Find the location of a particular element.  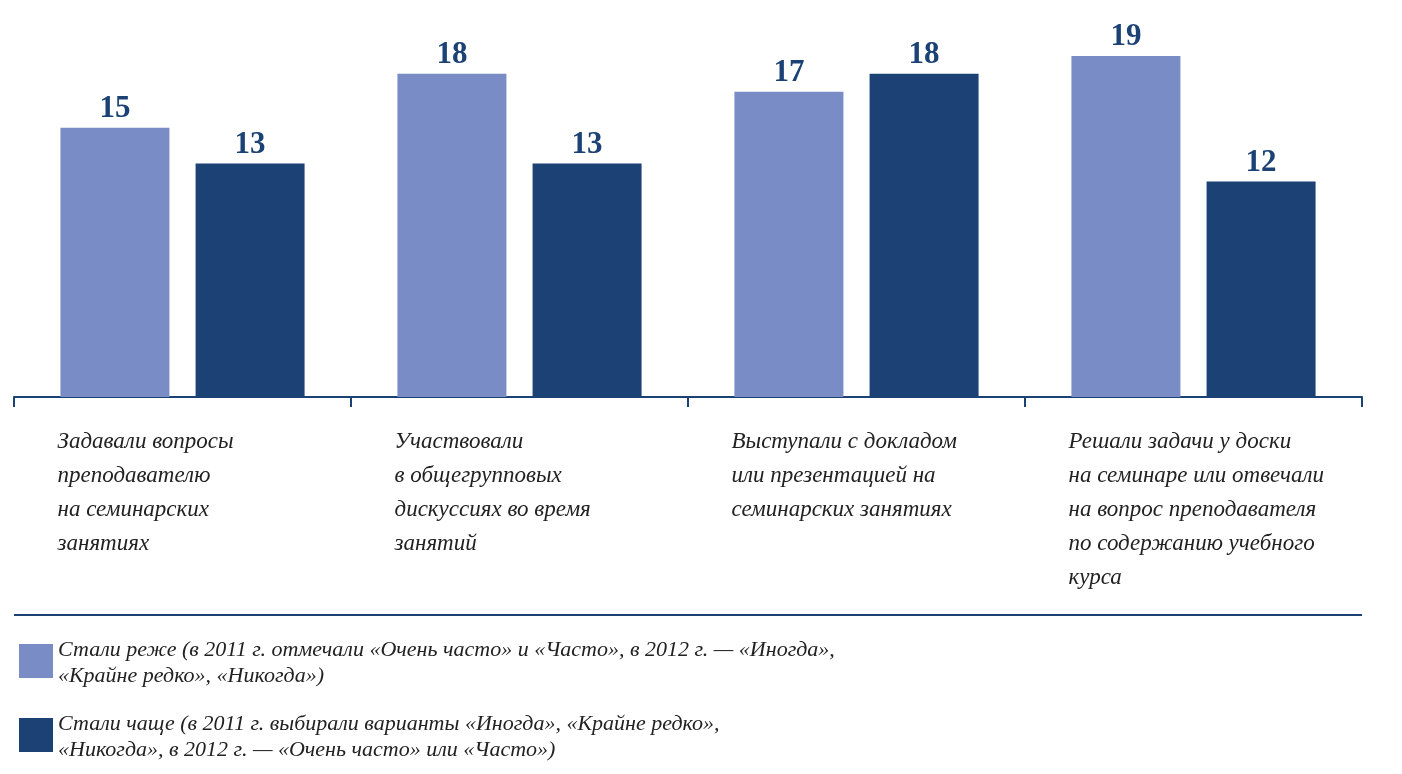

x-tick-label: Выступали с докладом или презентацией на семинарских занятиях is located at coordinates (844, 474).